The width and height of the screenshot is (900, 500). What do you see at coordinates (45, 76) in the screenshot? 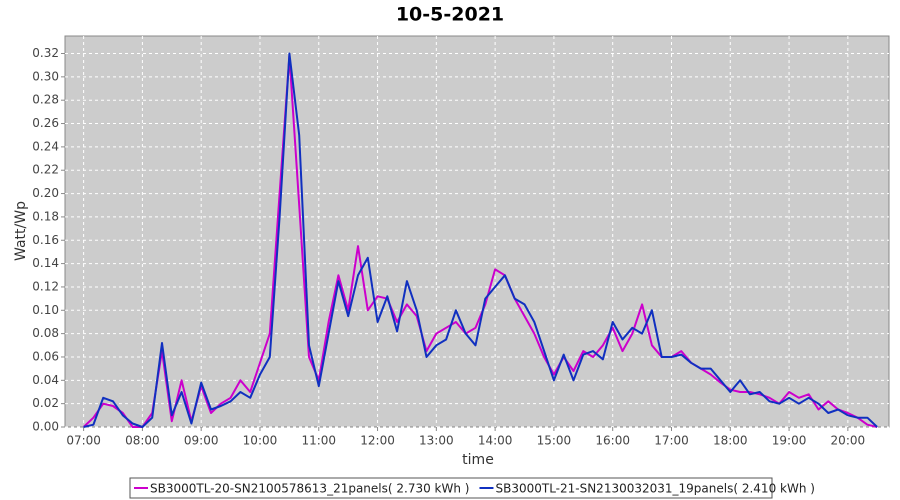
I see `y-tick-label: 0.30` at bounding box center [45, 76].